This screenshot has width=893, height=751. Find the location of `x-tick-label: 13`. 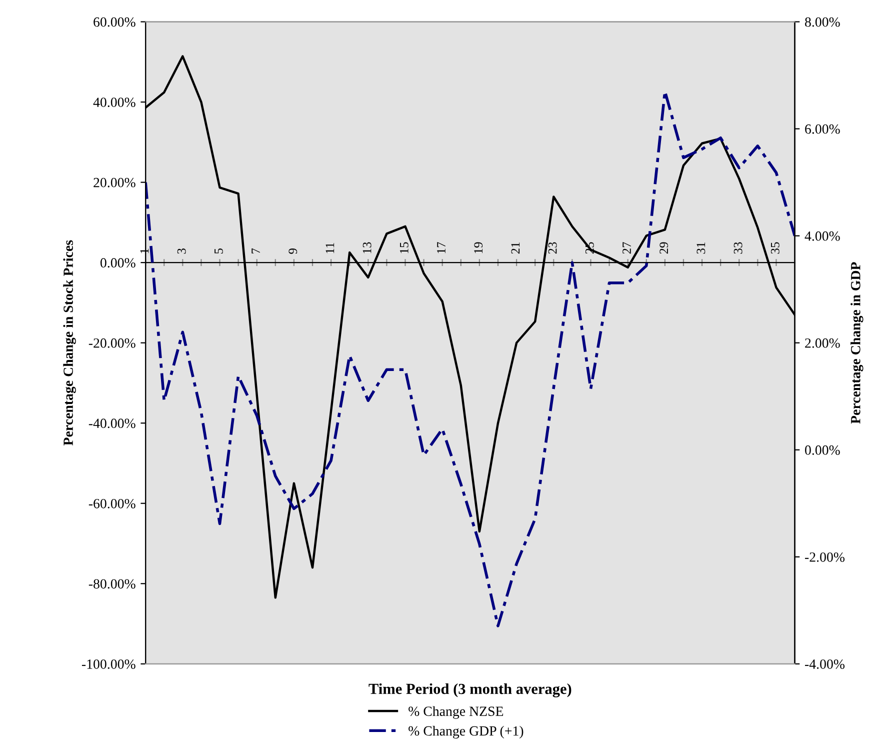

x-tick-label: 13 is located at coordinates (367, 248).